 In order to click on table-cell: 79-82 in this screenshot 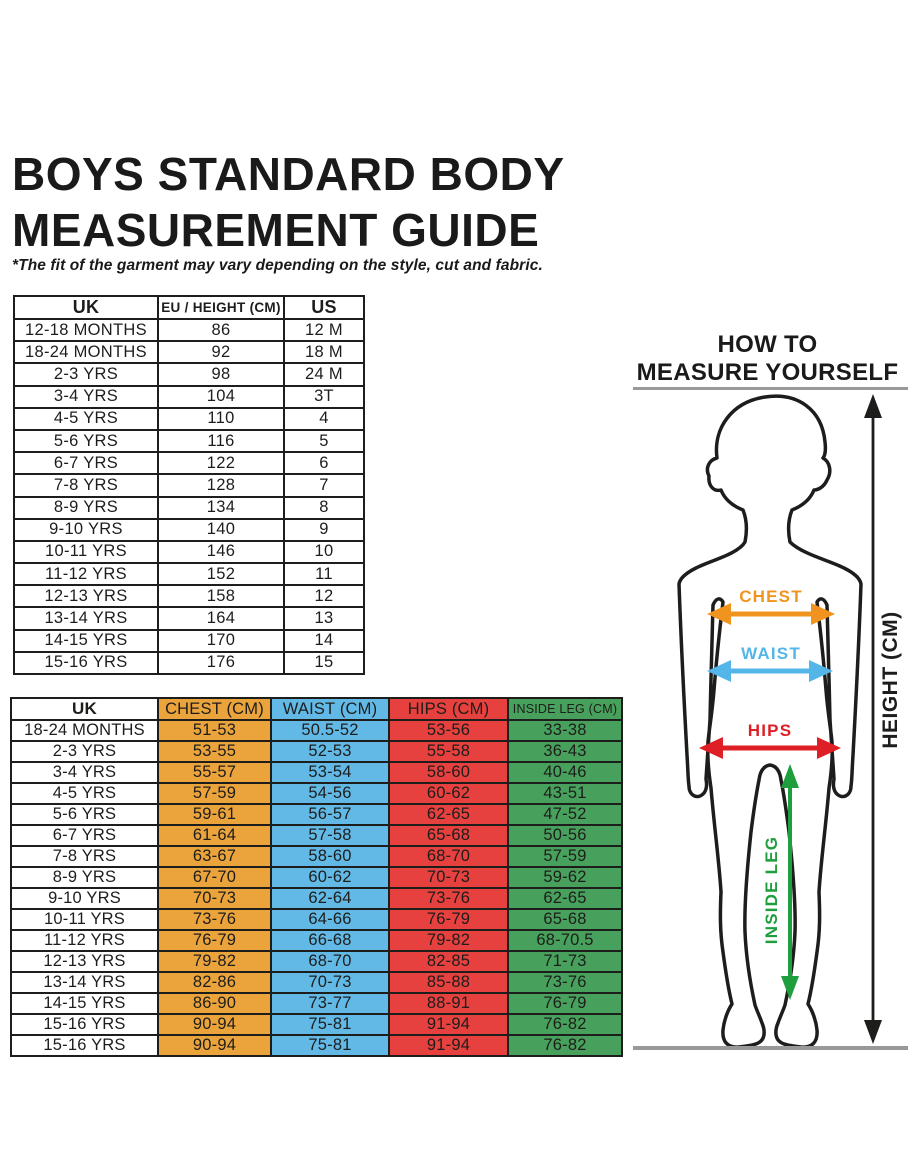, I will do `click(214, 961)`.